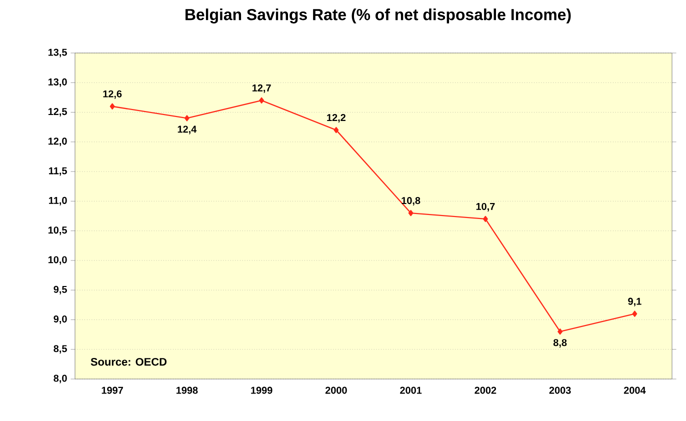  Describe the element at coordinates (60, 379) in the screenshot. I see `y-tick-label: 8,0` at that location.